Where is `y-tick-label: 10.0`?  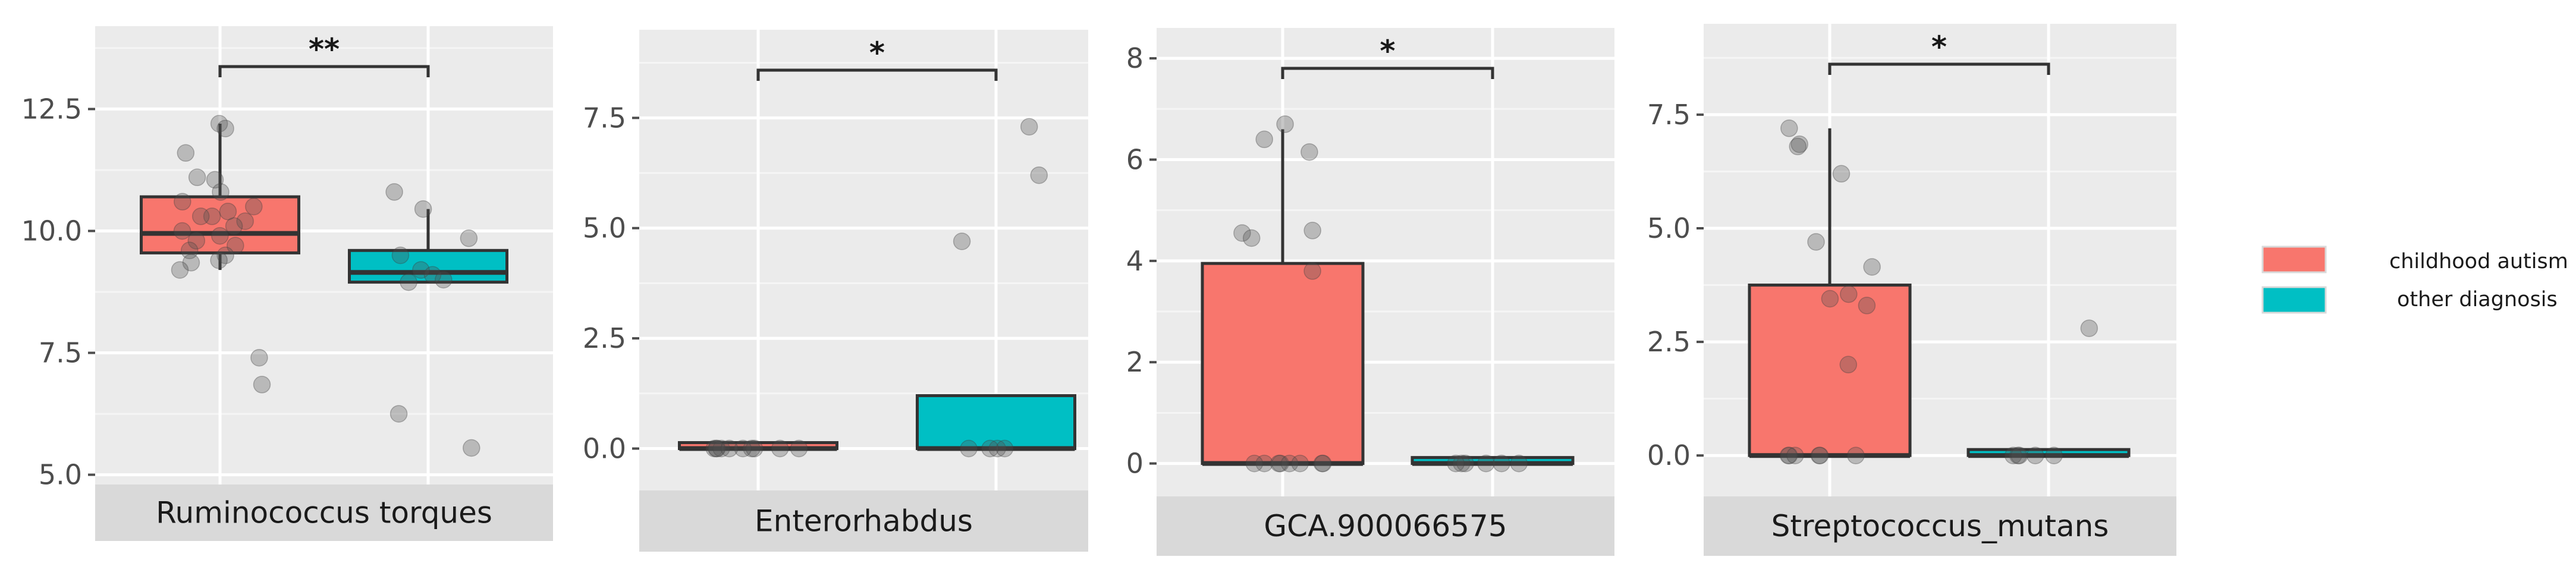
y-tick-label: 10.0 is located at coordinates (51, 231).